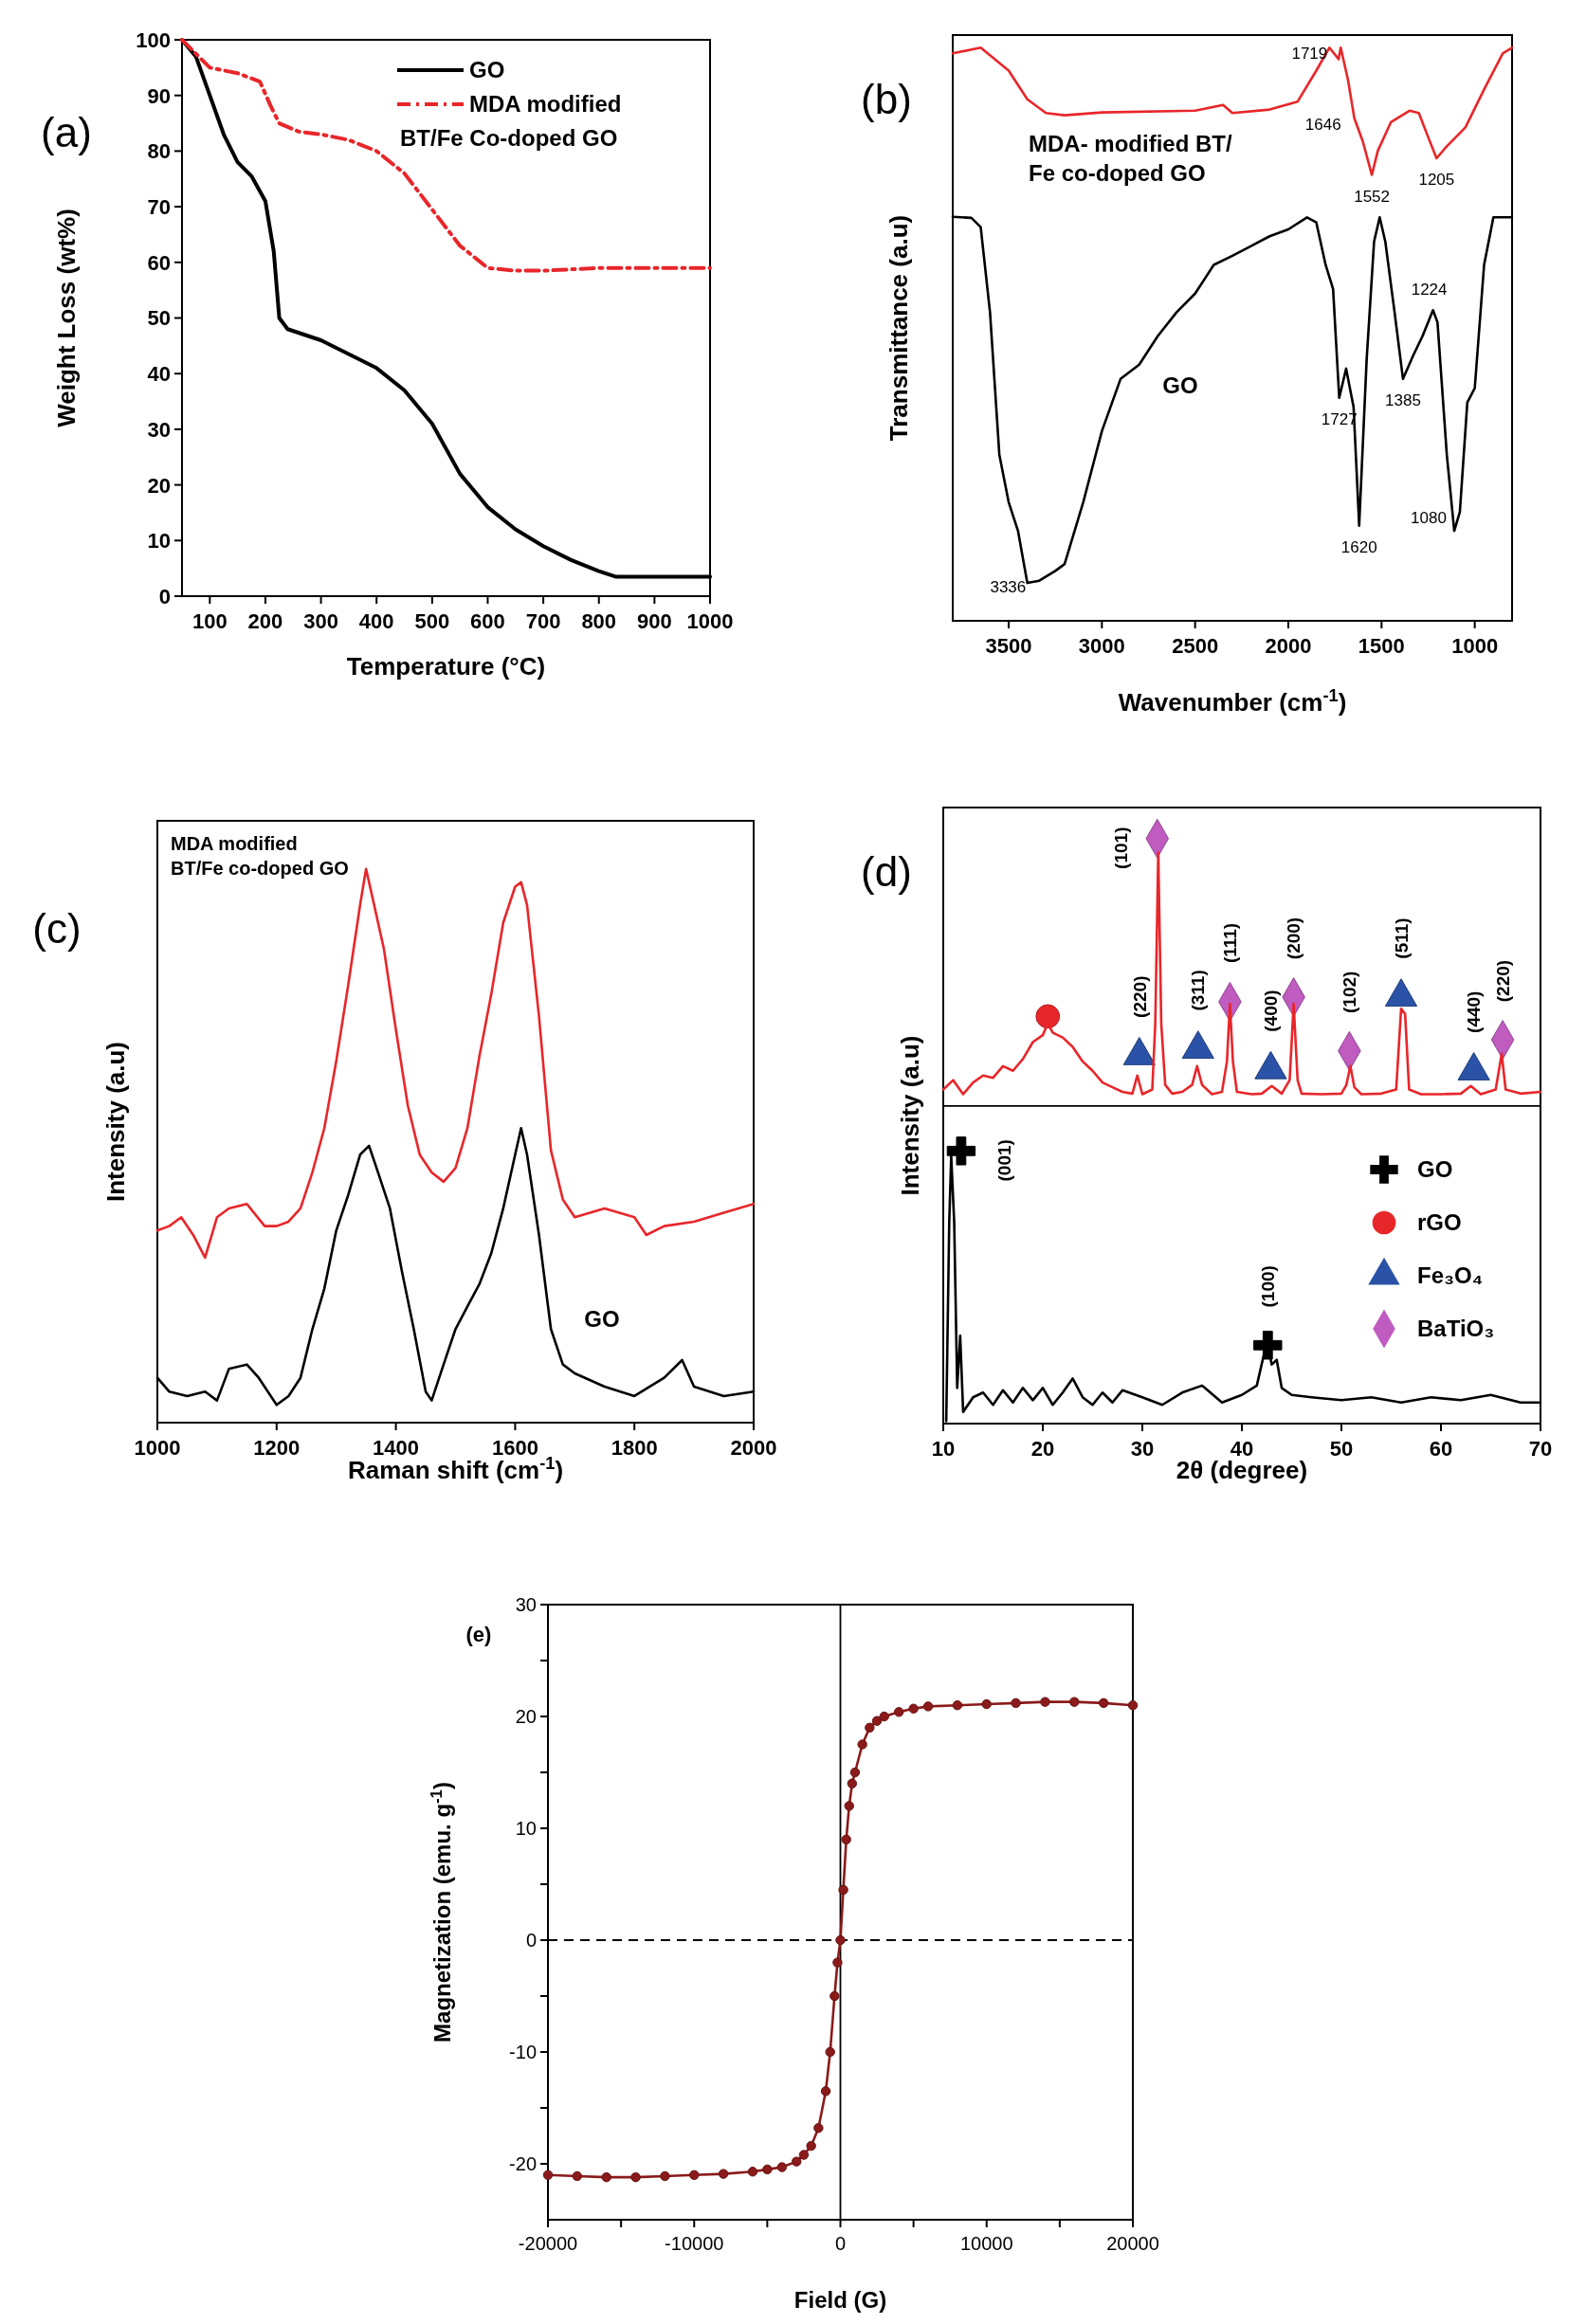  Describe the element at coordinates (523, 2052) in the screenshot. I see `y-tick-label: -10` at that location.